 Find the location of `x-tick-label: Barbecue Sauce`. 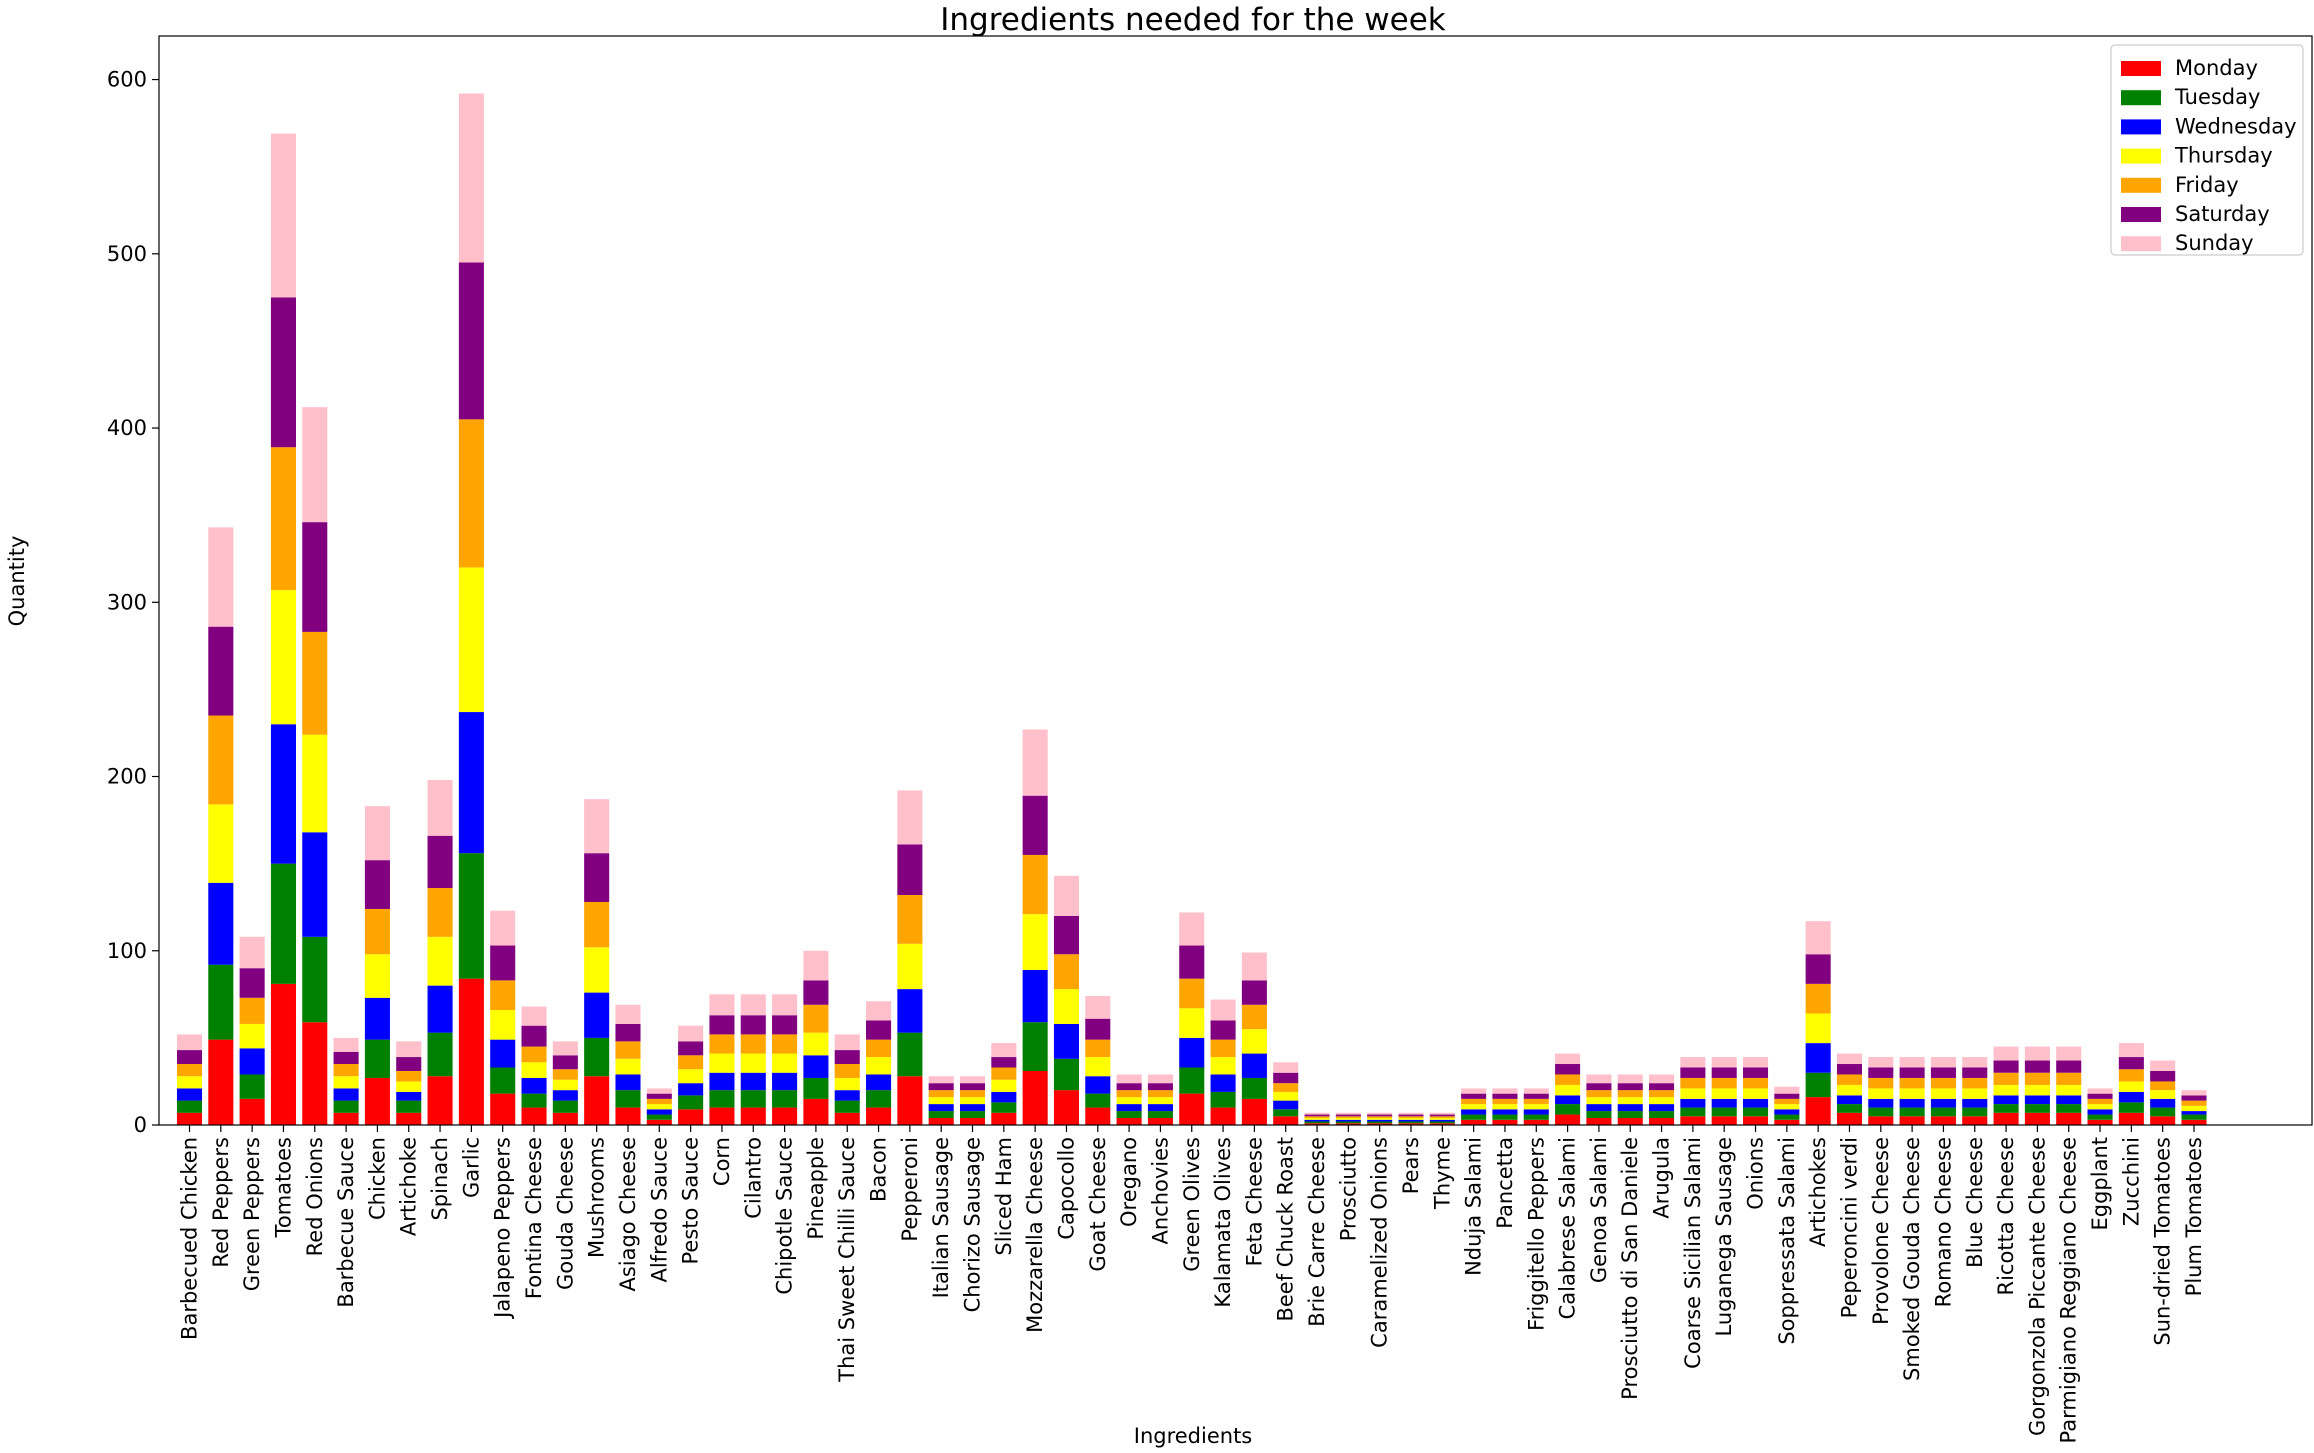

x-tick-label: Barbecue Sauce is located at coordinates (346, 1222).